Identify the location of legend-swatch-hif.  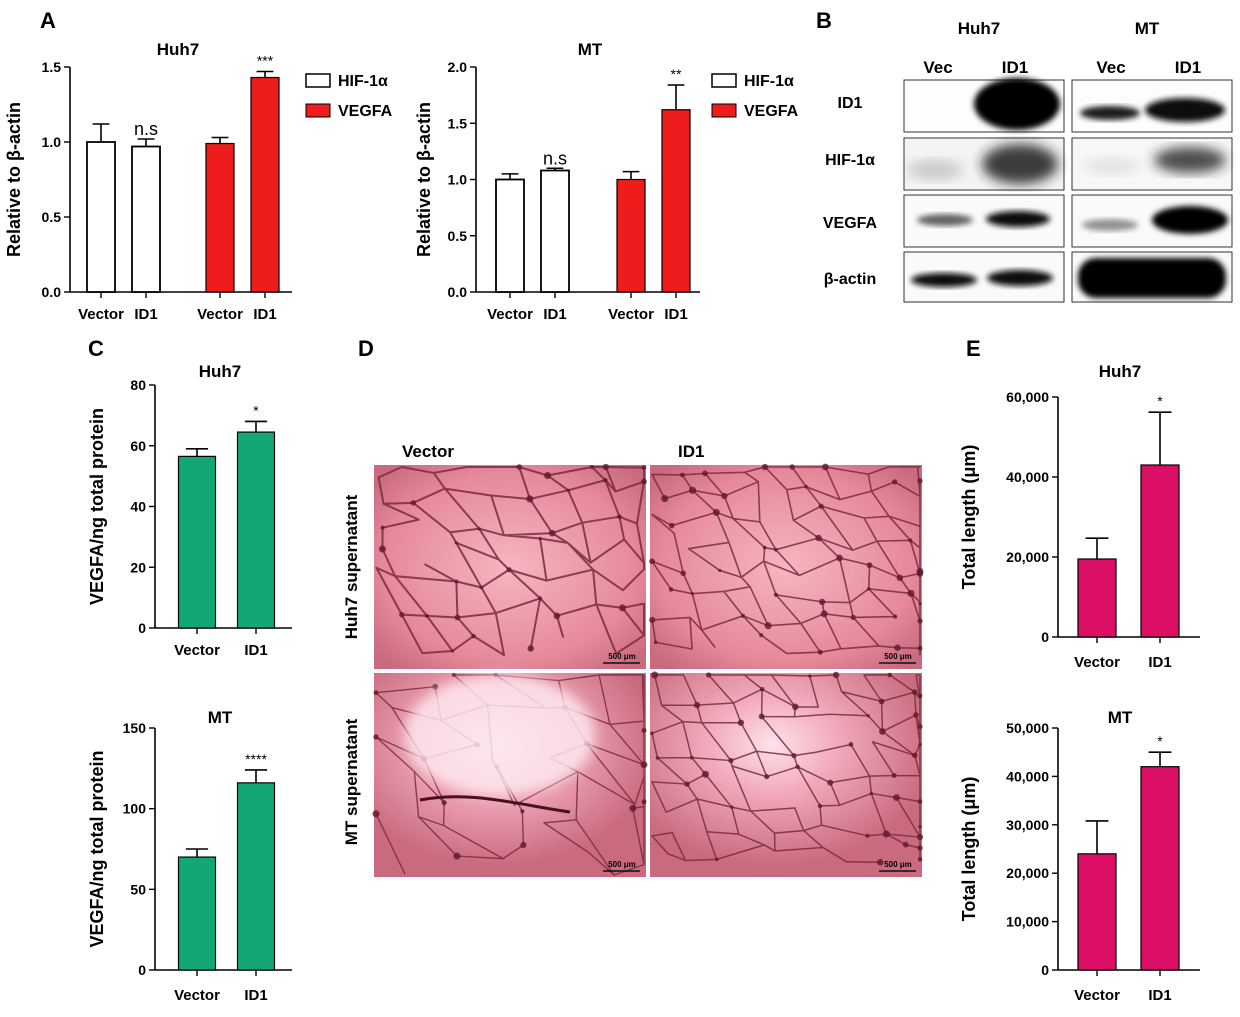
(318, 80).